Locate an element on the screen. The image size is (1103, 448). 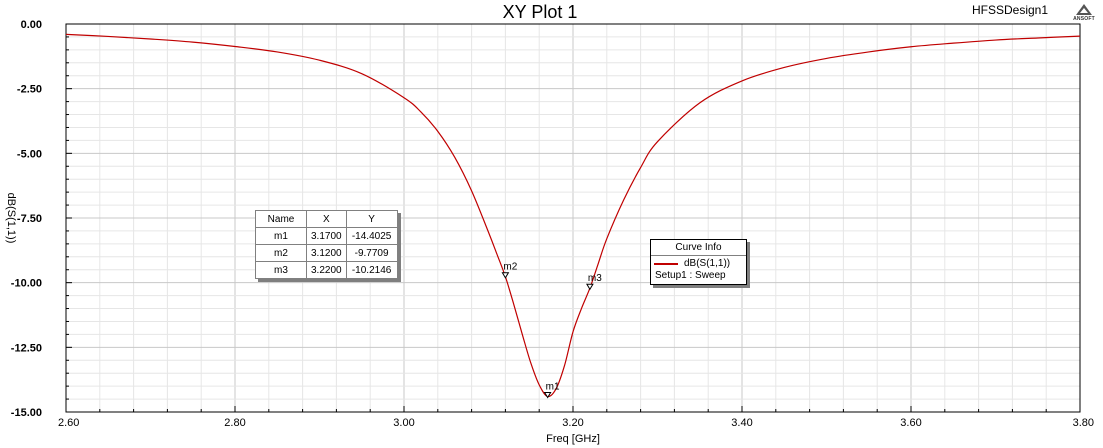
header-x: X is located at coordinates (326, 219).